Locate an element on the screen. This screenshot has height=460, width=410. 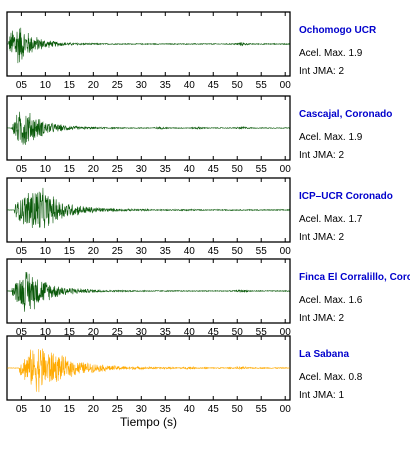
acel-max-label: Acel. Max. 1.7 is located at coordinates (331, 219).